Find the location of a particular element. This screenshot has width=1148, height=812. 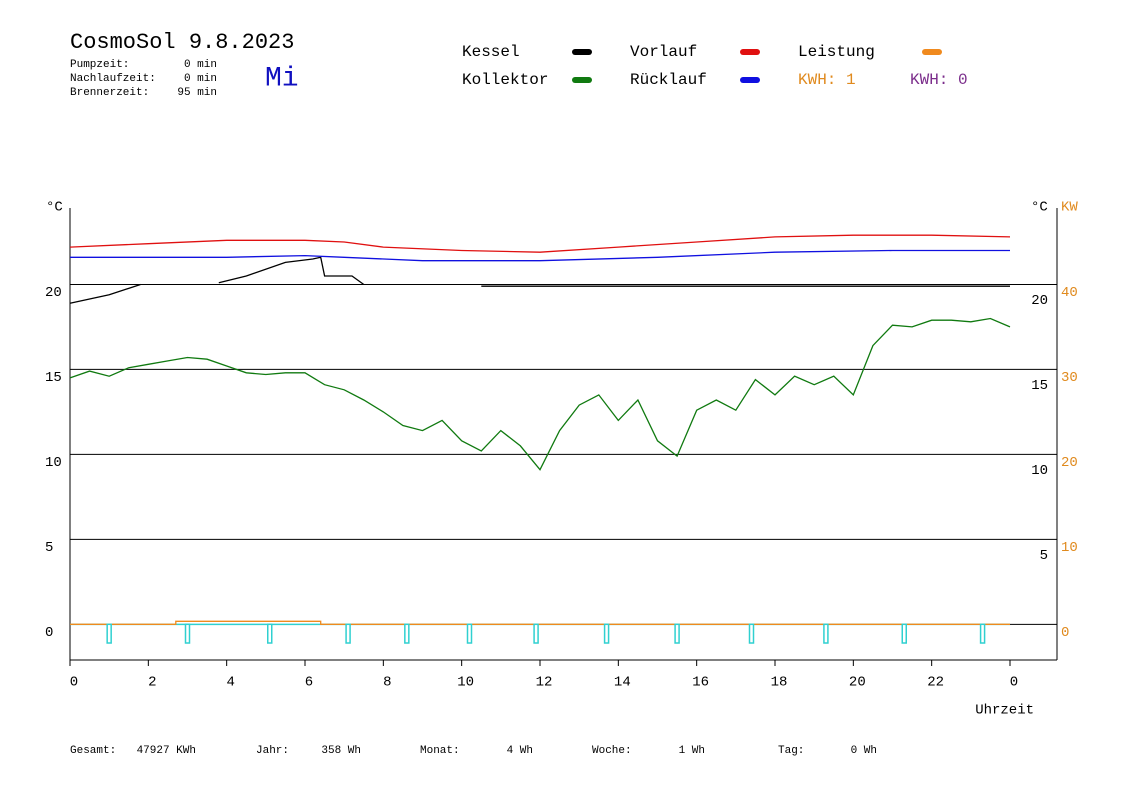

stat-label: Nachlaufzeit: is located at coordinates (113, 79).